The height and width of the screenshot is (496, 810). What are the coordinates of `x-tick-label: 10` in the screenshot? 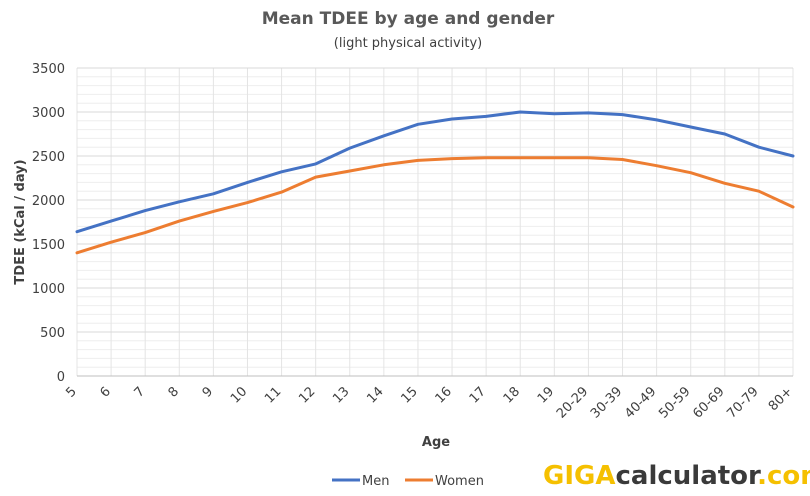 It's located at (239, 395).